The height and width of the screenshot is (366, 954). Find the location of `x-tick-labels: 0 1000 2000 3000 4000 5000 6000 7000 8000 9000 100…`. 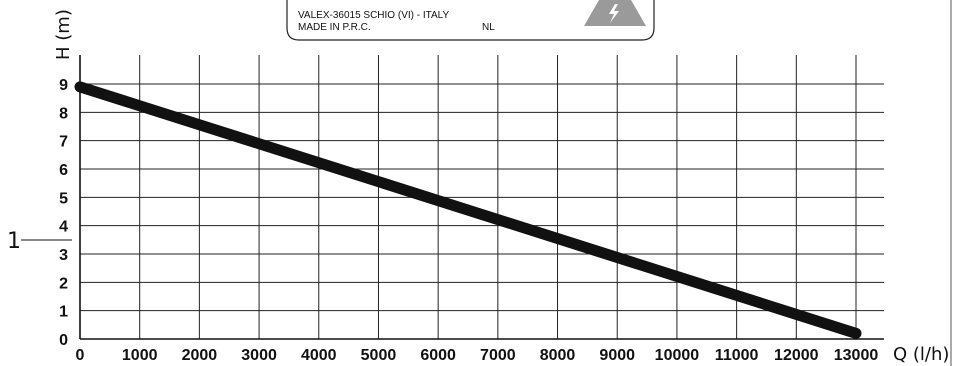

x-tick-labels: 0 1000 2000 3000 4000 5000 6000 7000 8000 9000 100… is located at coordinates (477, 355).